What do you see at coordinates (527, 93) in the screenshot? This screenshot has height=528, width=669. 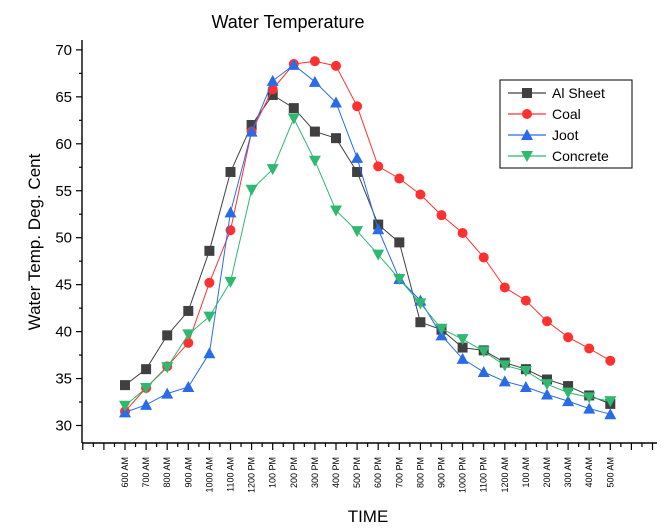 I see `legend-marker-al-sheet` at bounding box center [527, 93].